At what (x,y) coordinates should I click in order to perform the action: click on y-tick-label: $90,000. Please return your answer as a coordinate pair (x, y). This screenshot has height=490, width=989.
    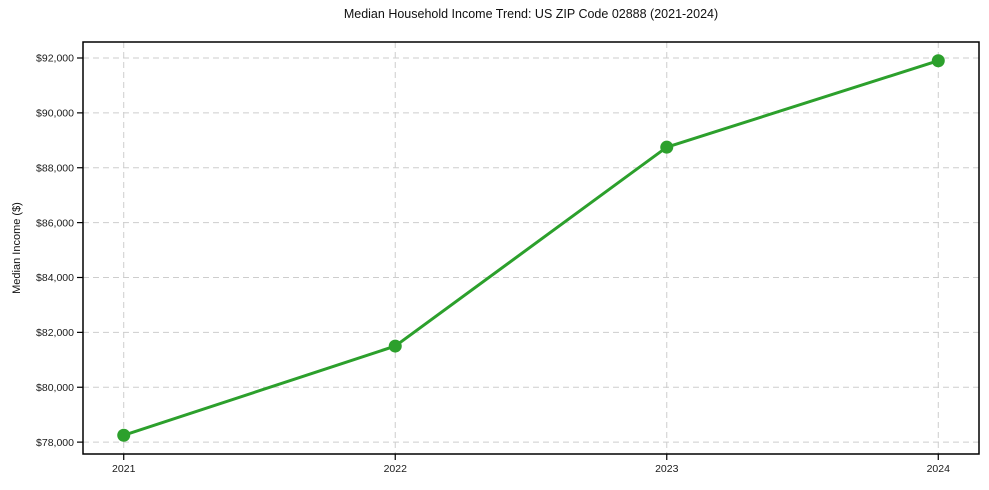
    Looking at the image, I should click on (55, 114).